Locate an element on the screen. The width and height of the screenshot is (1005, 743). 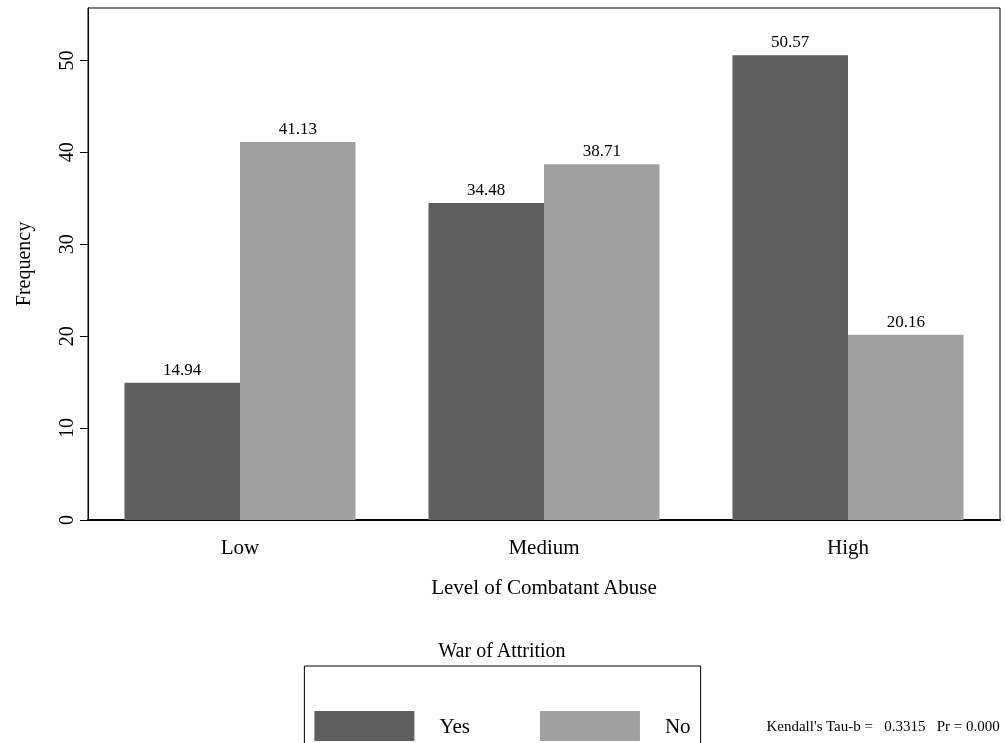
y-tick-label: 30 is located at coordinates (66, 244).